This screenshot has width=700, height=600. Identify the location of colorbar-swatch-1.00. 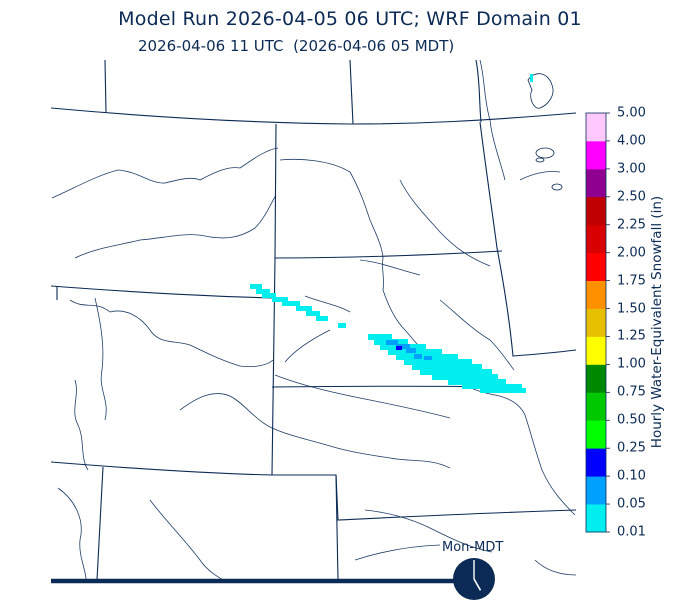
(596, 350).